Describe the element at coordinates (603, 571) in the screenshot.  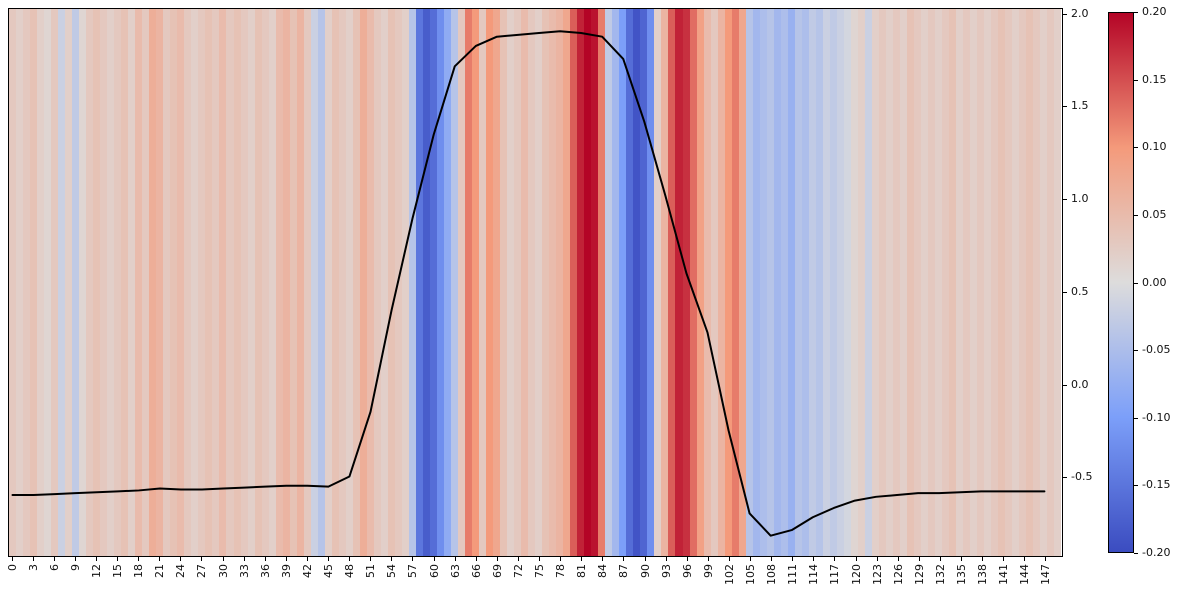
I see `x-tick-label: 84` at that location.